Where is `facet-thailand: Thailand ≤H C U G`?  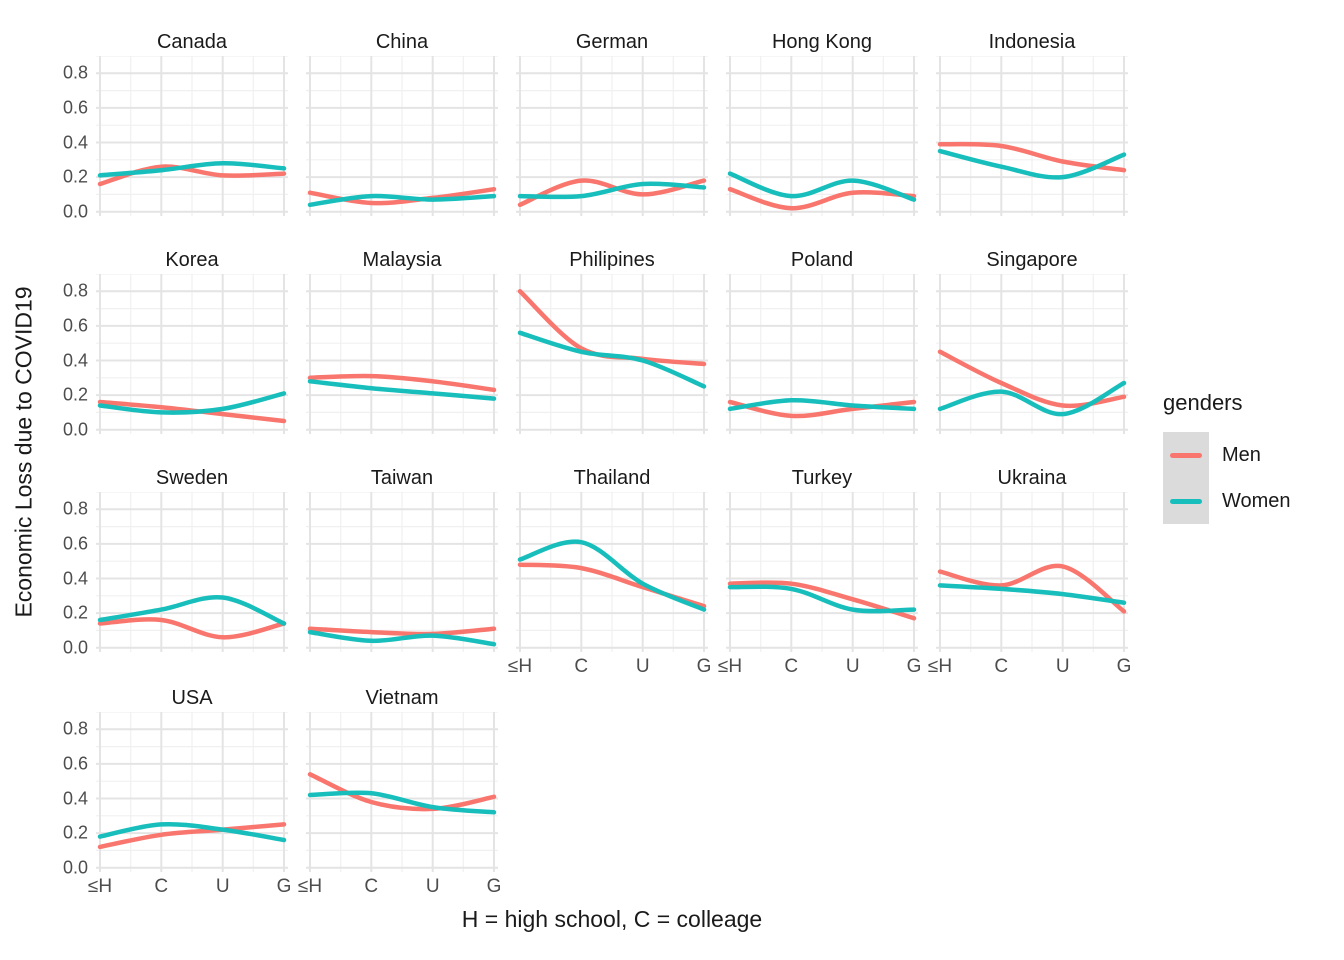 facet-thailand: Thailand ≤H C U G is located at coordinates (609, 571).